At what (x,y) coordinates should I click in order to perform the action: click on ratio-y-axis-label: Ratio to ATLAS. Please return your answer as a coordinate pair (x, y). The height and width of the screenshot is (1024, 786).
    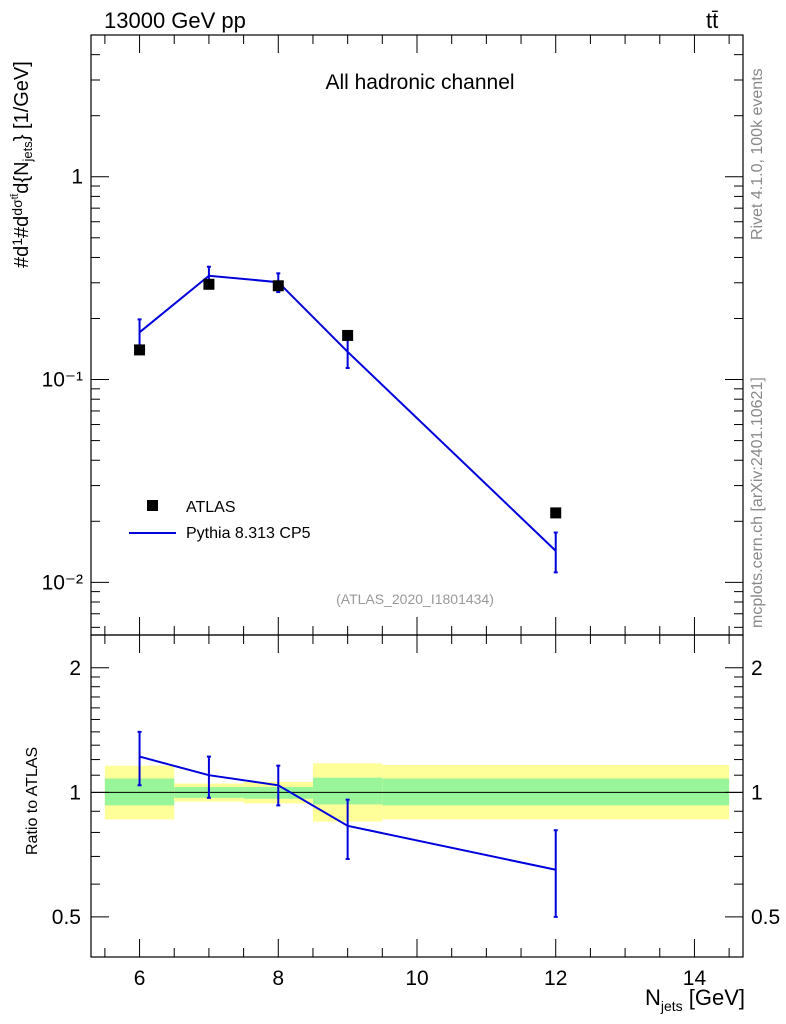
    Looking at the image, I should click on (32, 801).